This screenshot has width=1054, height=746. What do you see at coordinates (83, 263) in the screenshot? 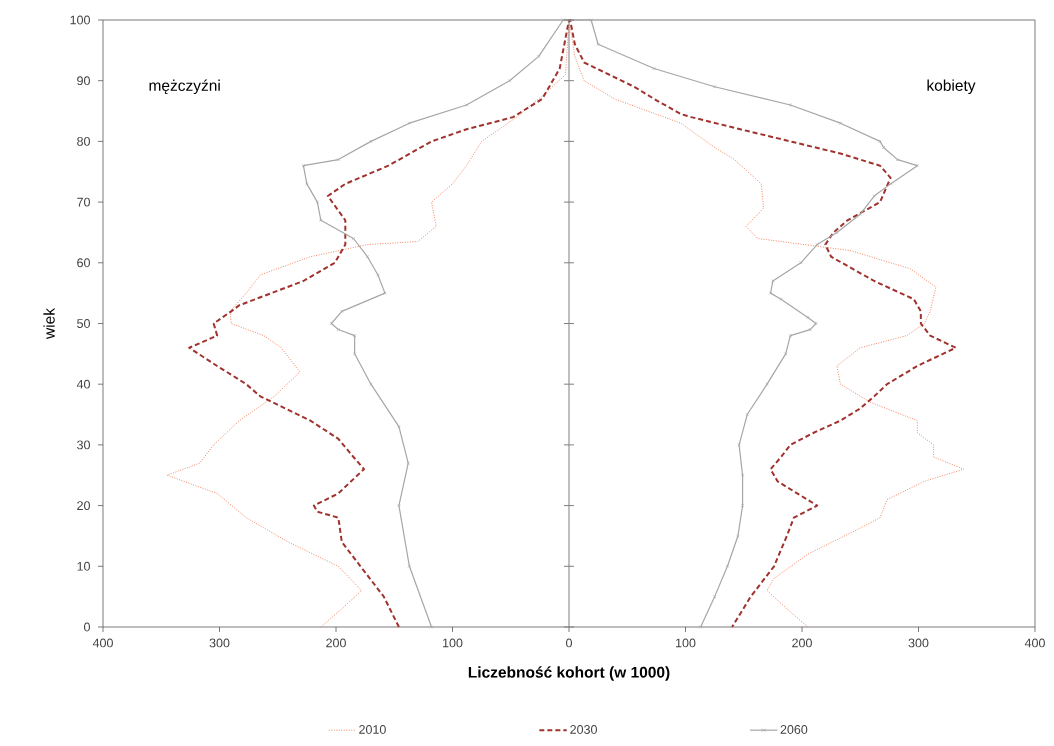
I see `y-tick-label: 60` at bounding box center [83, 263].